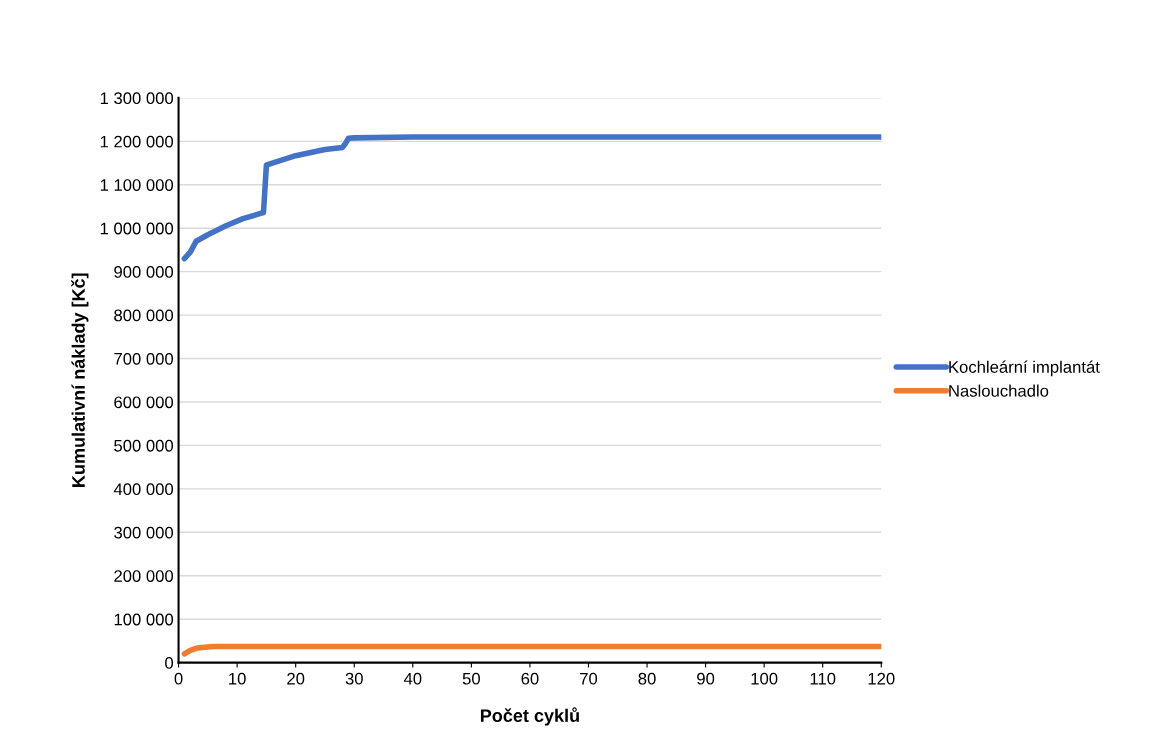  I want to click on y-tick-label: 500 000, so click(144, 445).